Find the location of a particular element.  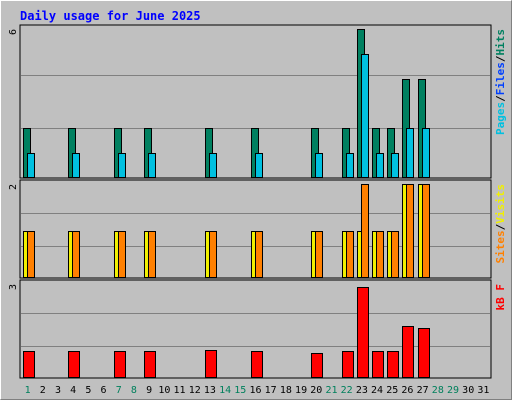

legend-entry: Pages is located at coordinates (500, 118).